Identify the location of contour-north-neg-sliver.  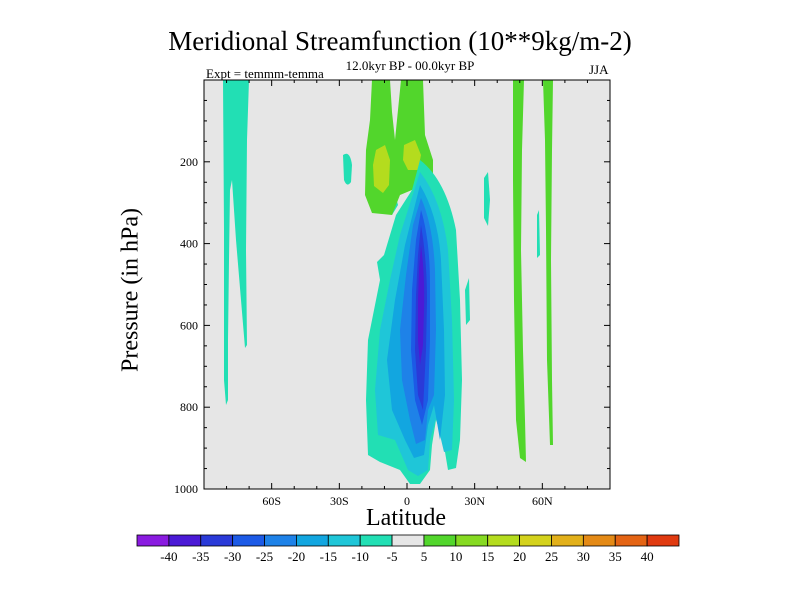
(487, 199).